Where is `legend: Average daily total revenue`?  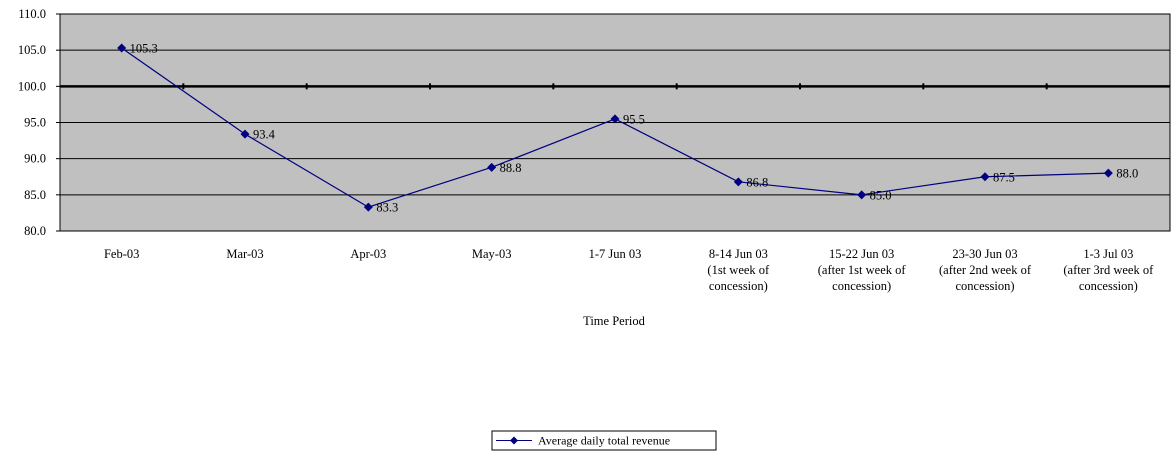
legend: Average daily total revenue is located at coordinates (604, 440).